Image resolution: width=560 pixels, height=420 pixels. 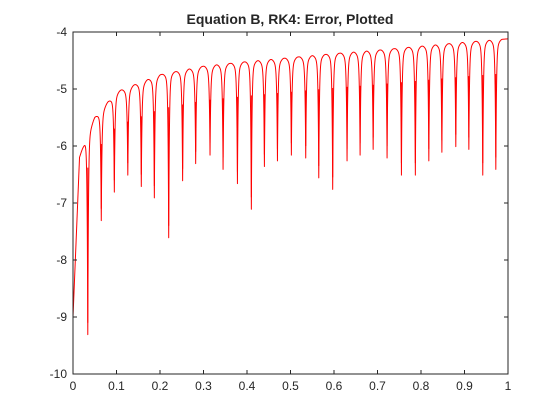 I want to click on y-tick-label: -7, so click(x=61, y=203).